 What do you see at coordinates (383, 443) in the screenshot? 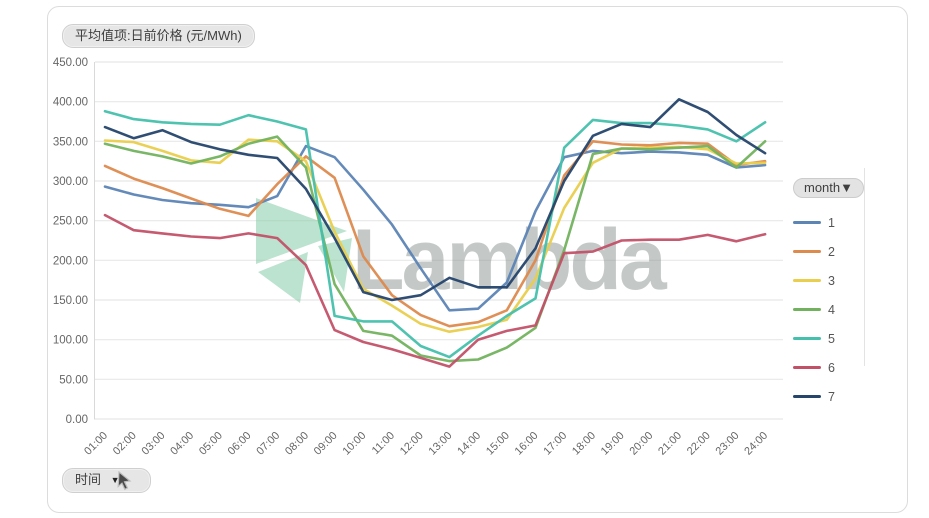
I see `x-axis-tick-label: 11:00` at bounding box center [383, 443].